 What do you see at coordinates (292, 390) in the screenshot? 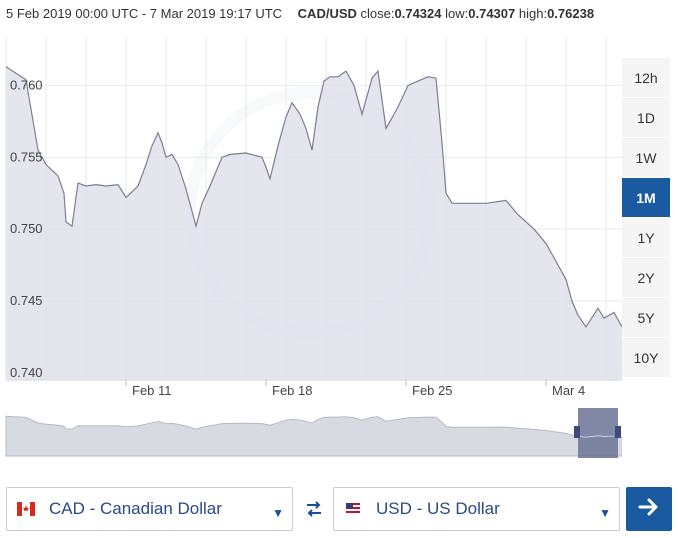
I see `x-tick-label: Feb 18` at bounding box center [292, 390].